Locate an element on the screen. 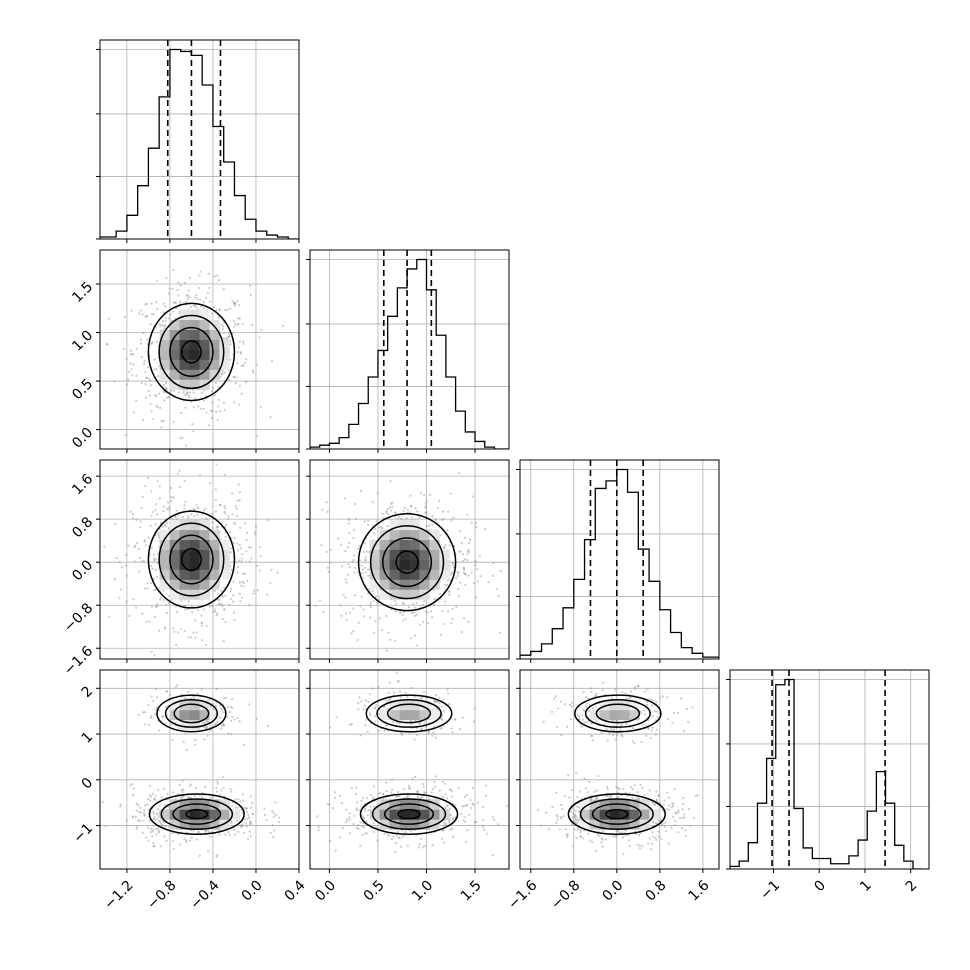 The height and width of the screenshot is (970, 970). panel-frame is located at coordinates (199, 139).